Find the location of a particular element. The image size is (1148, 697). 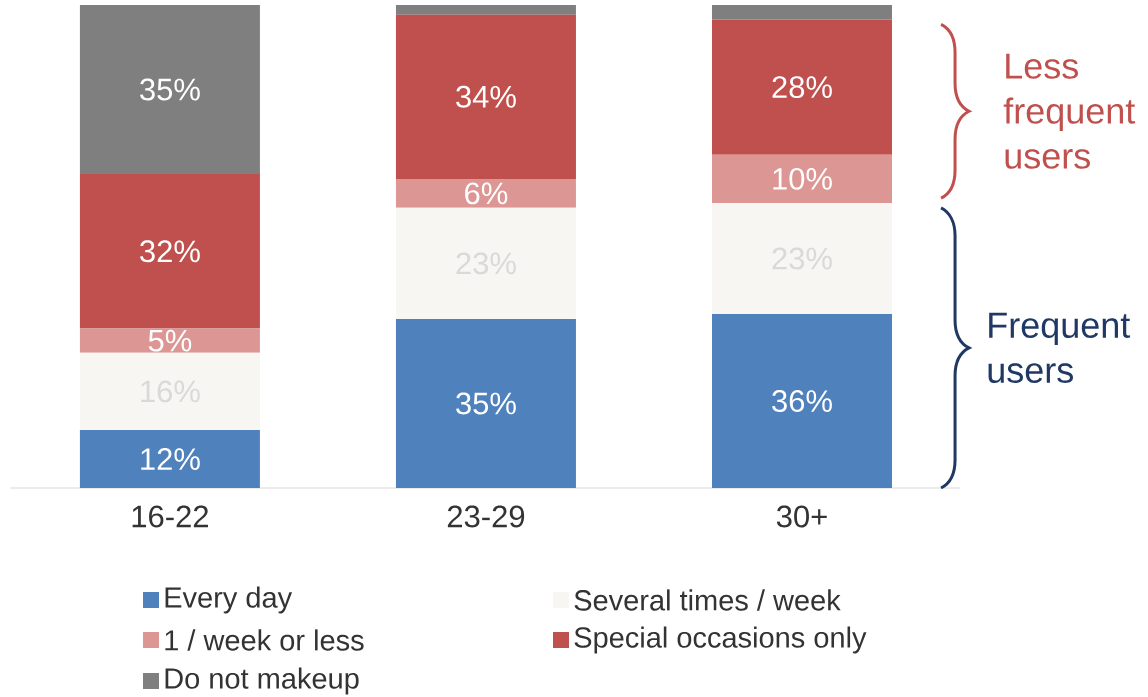

legend-label: Special occasions only is located at coordinates (720, 640).